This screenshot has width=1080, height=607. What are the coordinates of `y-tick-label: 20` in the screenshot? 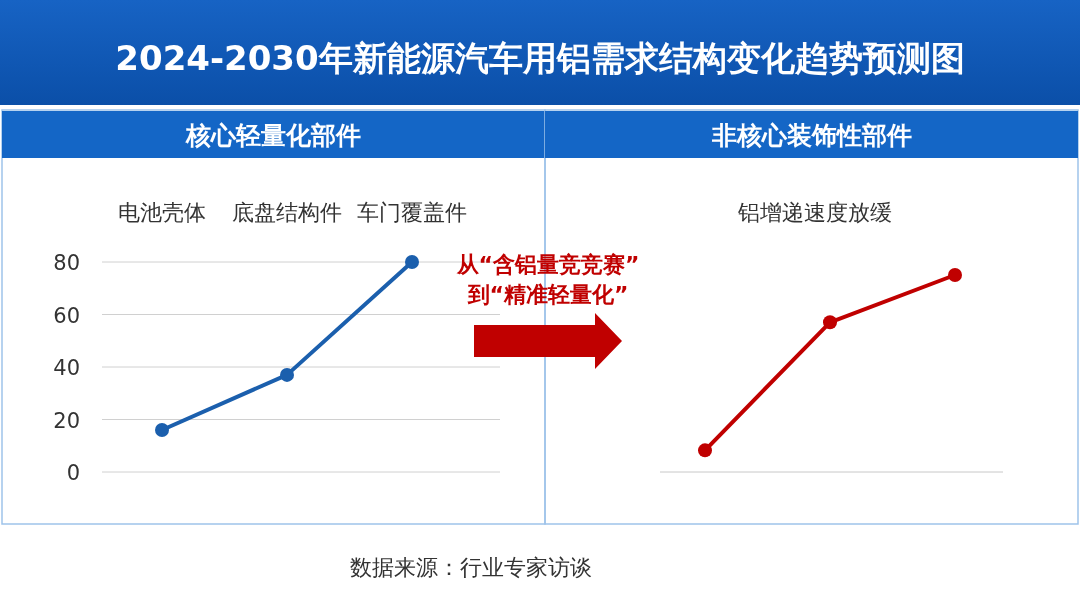 It's located at (66, 420).